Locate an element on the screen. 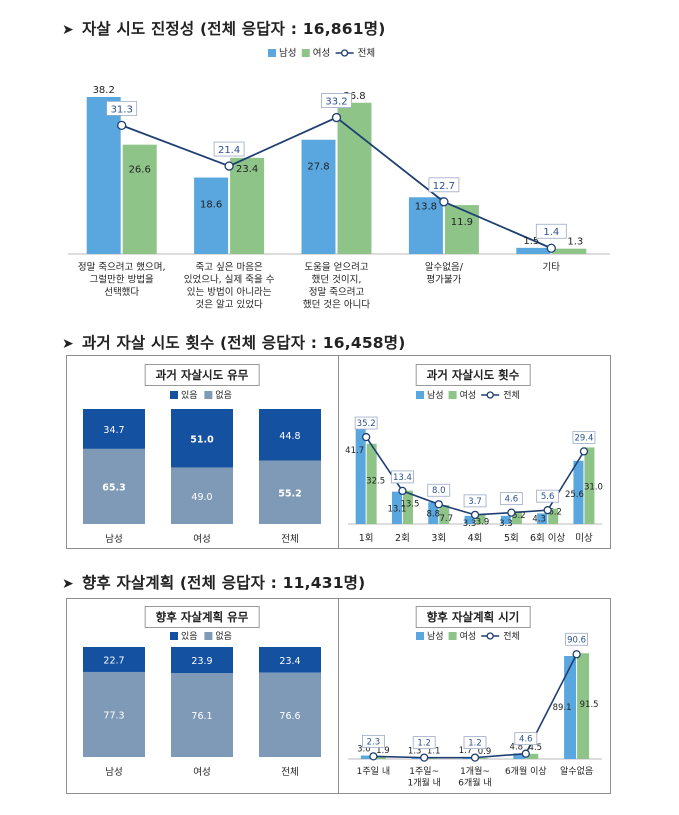 The height and width of the screenshot is (815, 679). data-label-male: 27.8 is located at coordinates (318, 167).